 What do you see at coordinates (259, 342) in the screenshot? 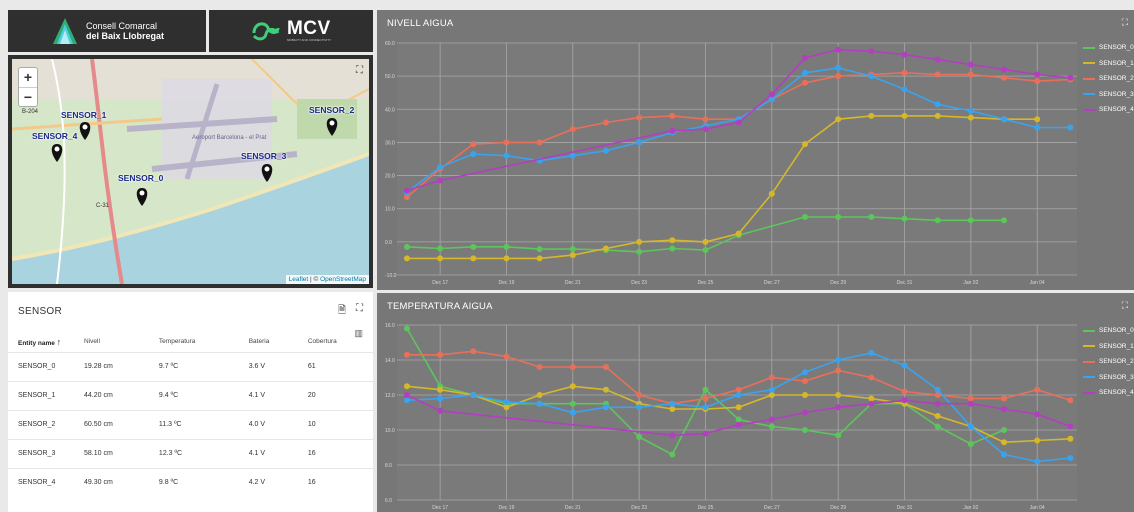
I see `column-header-bateria: Bateria` at bounding box center [259, 342].